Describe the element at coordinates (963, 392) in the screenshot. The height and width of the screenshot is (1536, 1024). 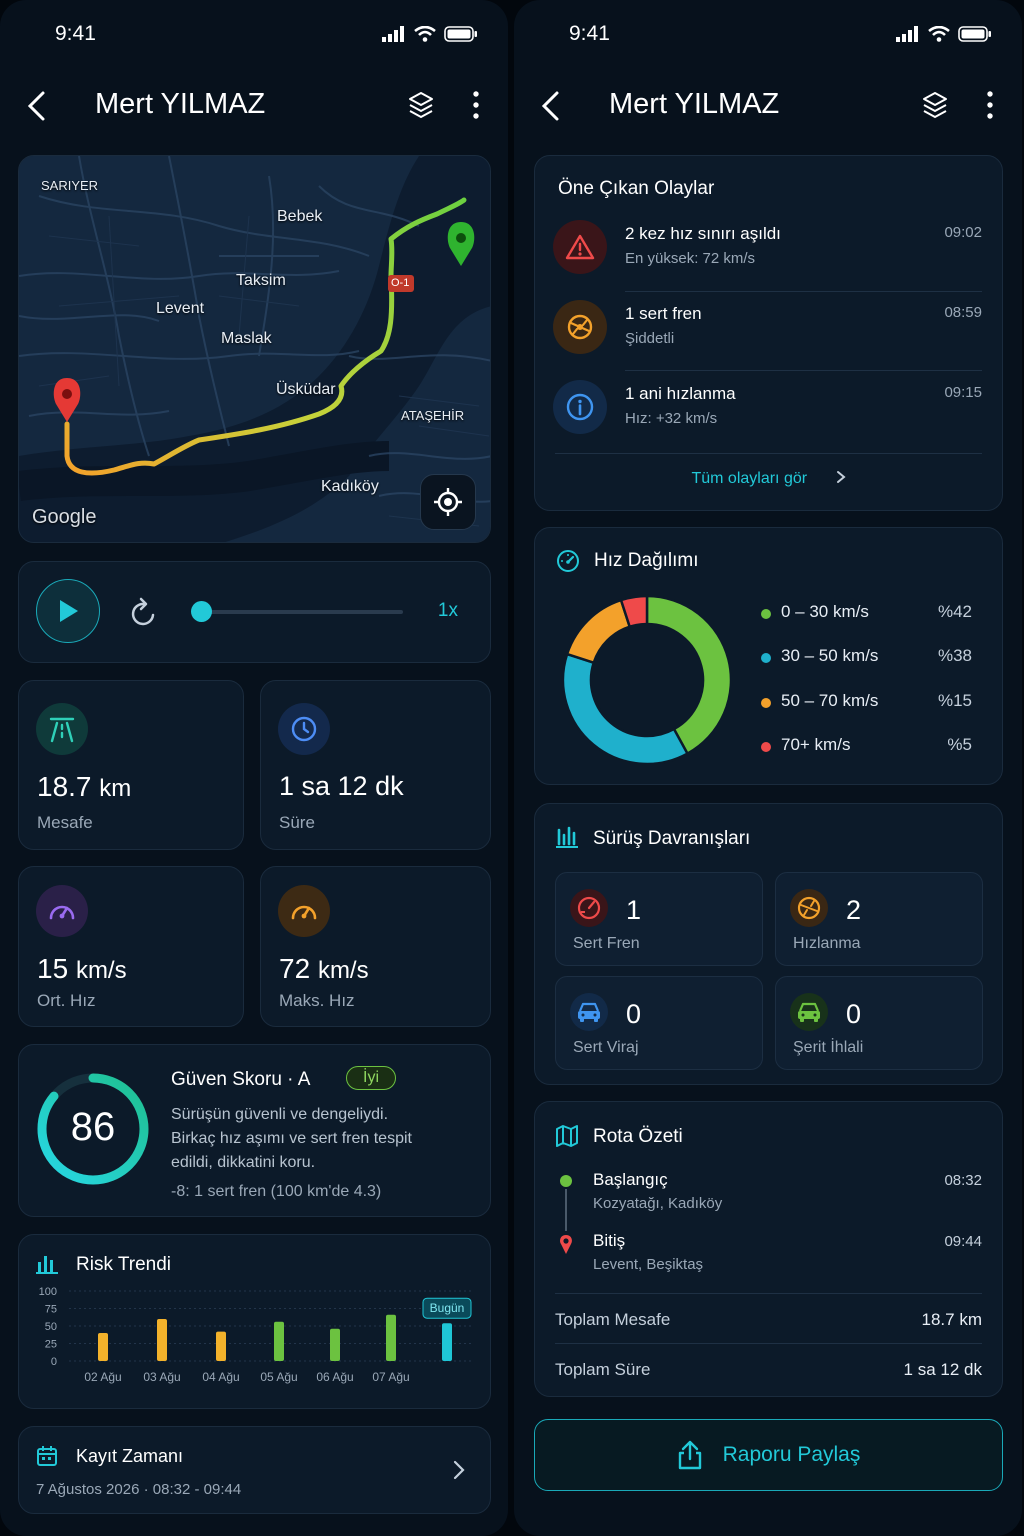
I see `event-time: 09:15` at that location.